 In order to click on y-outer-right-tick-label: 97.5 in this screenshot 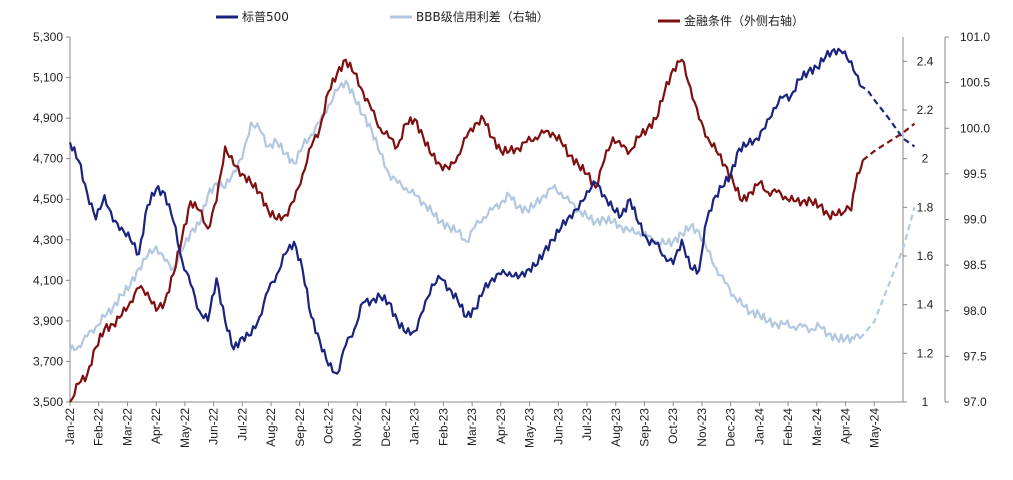, I will do `click(975, 356)`.